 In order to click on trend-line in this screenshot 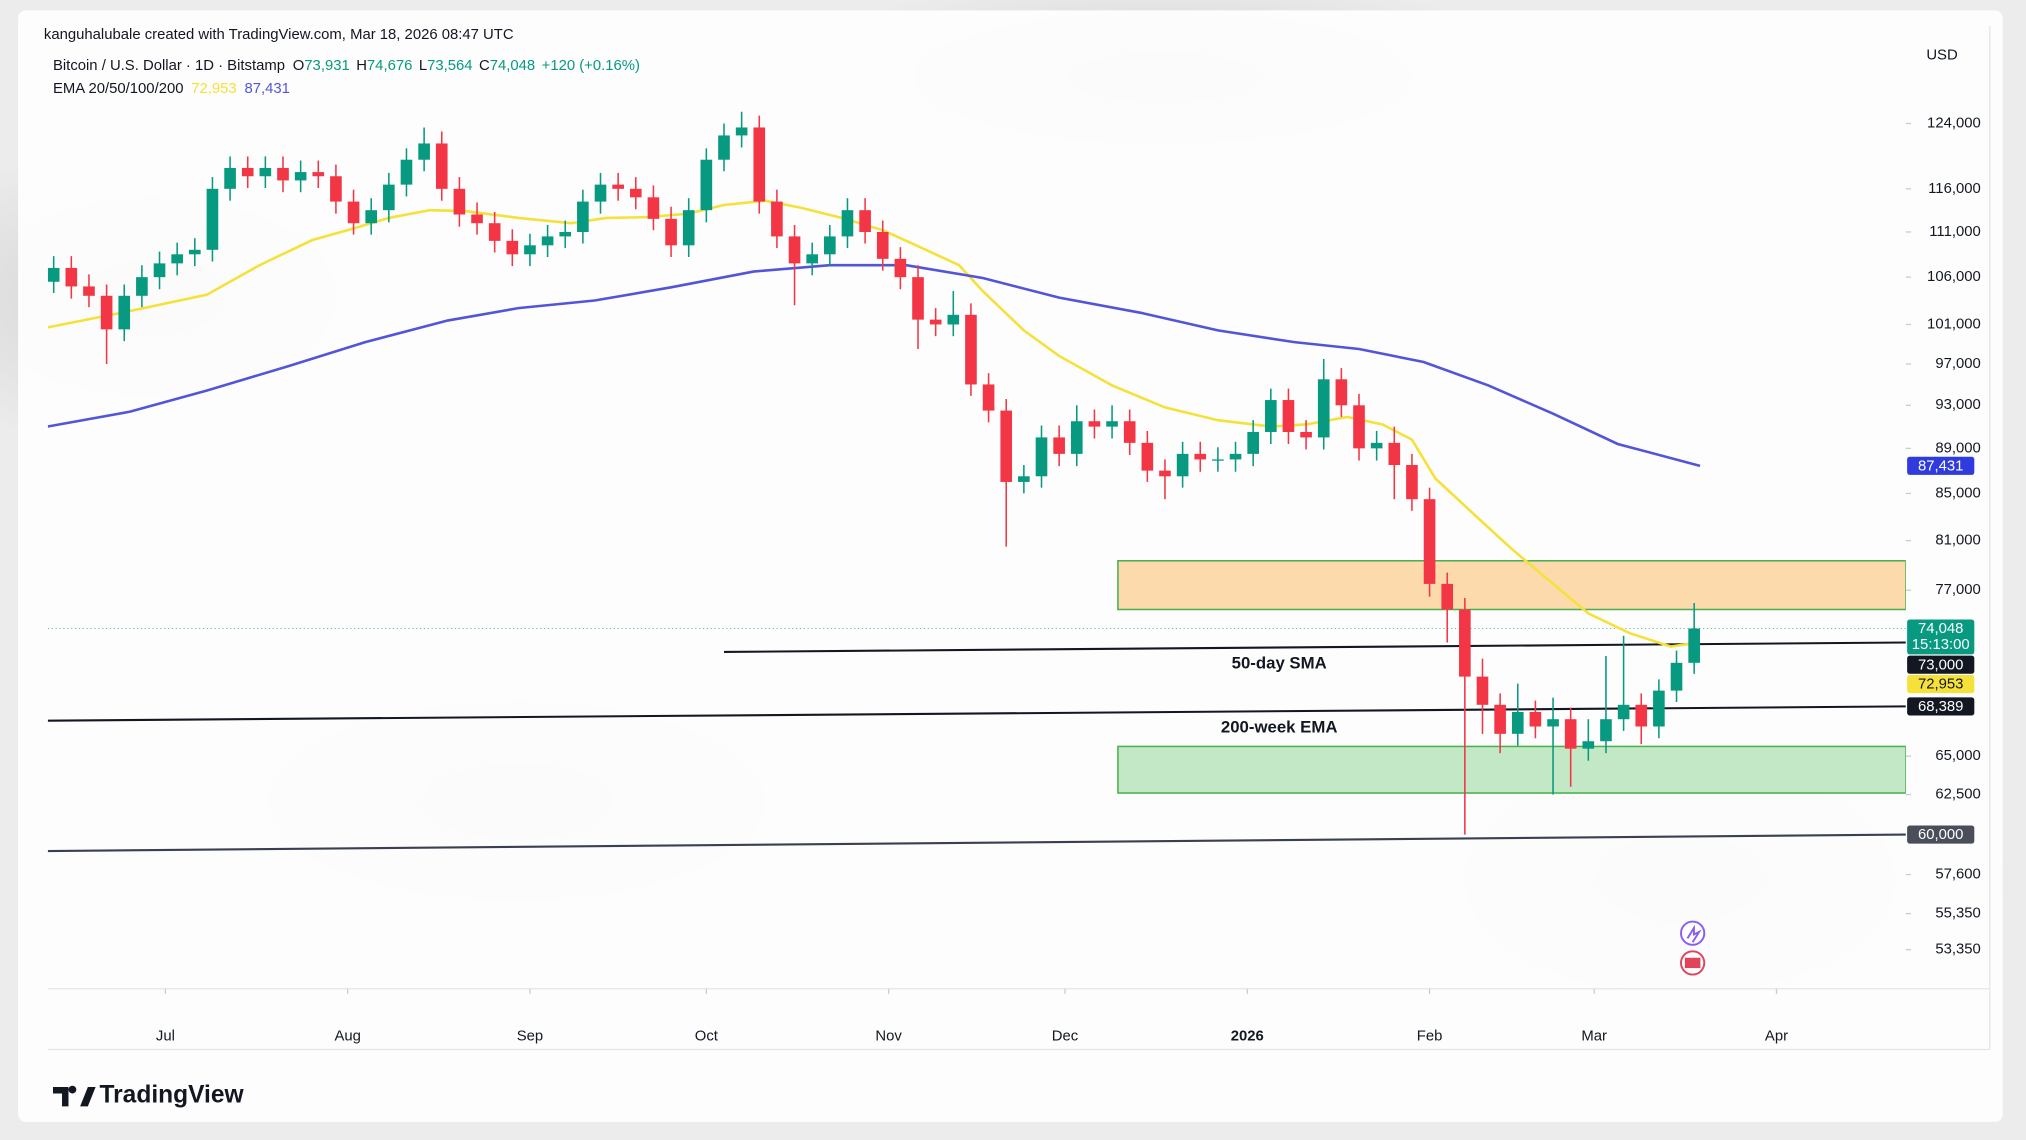, I will do `click(976, 713)`.